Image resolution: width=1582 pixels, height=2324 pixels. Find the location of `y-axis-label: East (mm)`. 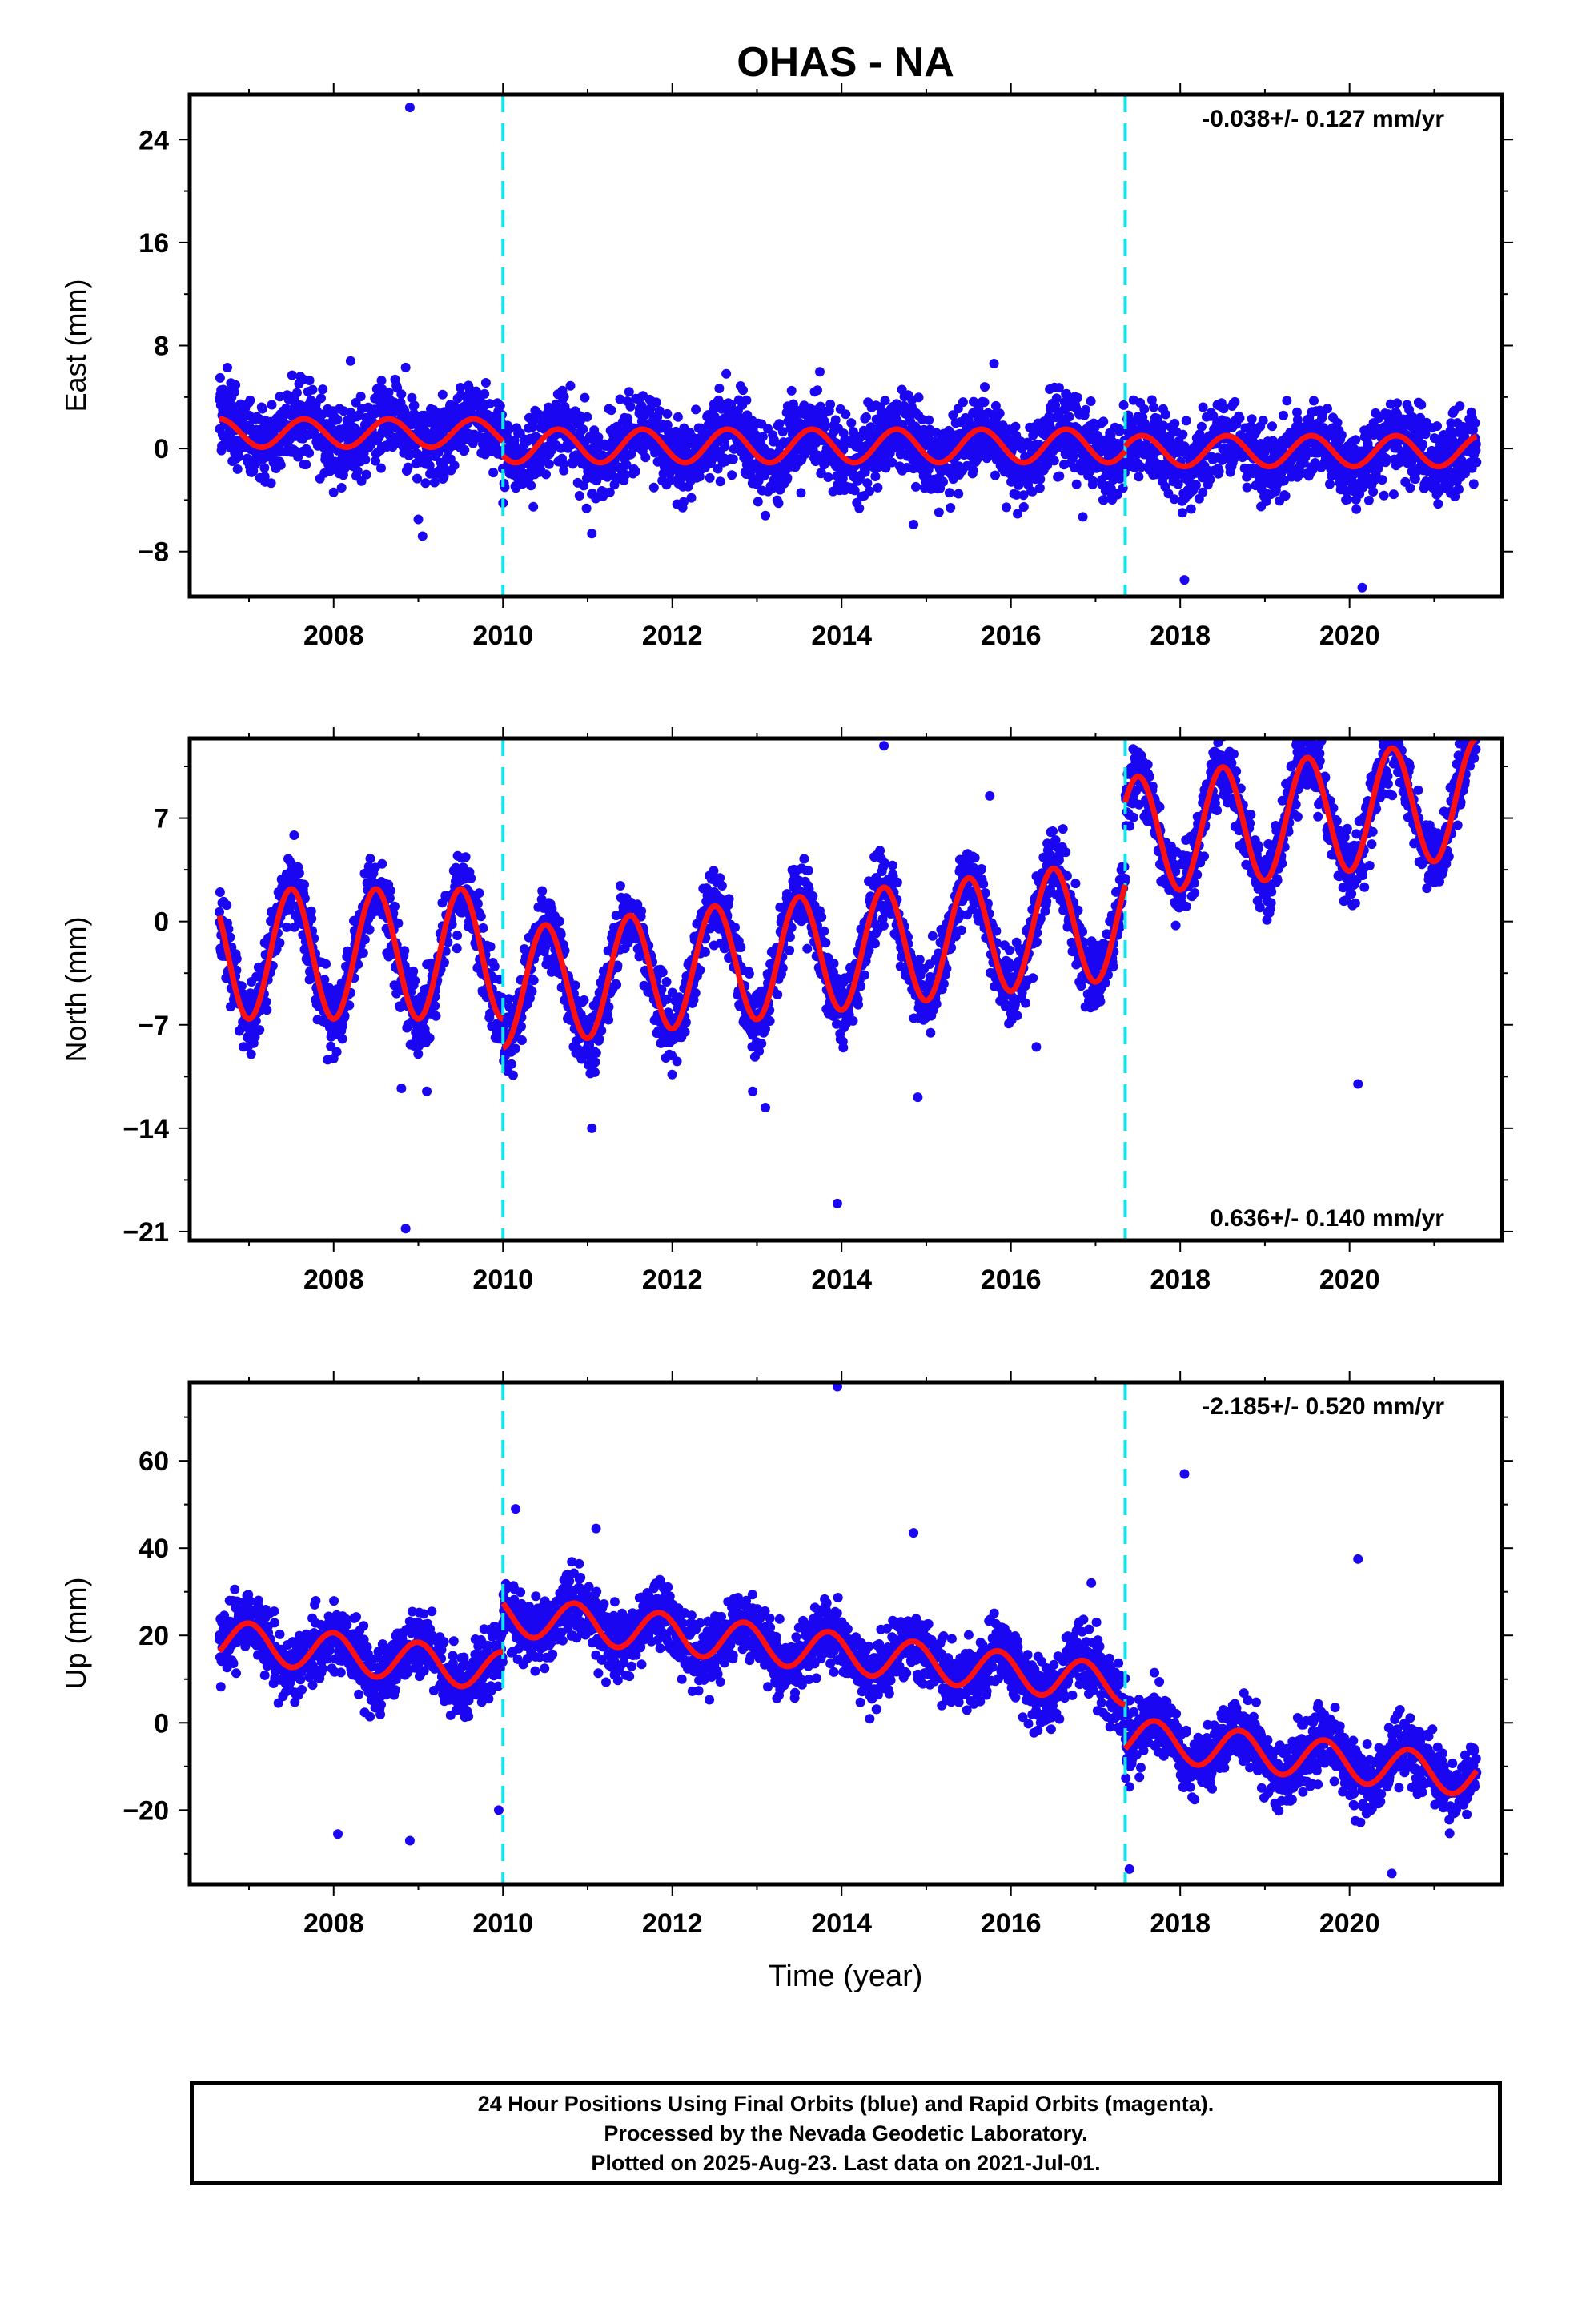

y-axis-label: East (mm) is located at coordinates (75, 345).